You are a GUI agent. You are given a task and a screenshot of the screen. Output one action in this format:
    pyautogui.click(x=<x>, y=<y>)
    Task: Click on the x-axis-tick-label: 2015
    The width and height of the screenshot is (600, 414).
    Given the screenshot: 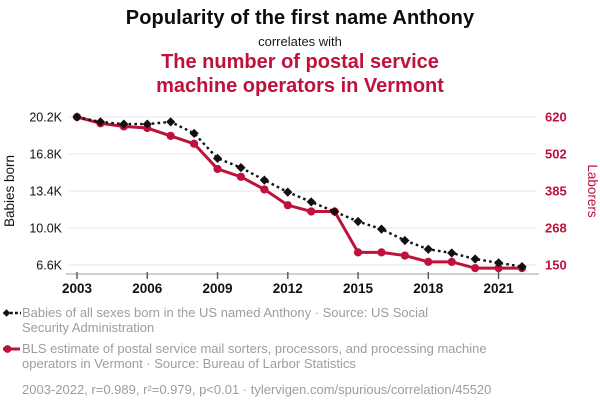 What is the action you would take?
    pyautogui.click(x=358, y=288)
    